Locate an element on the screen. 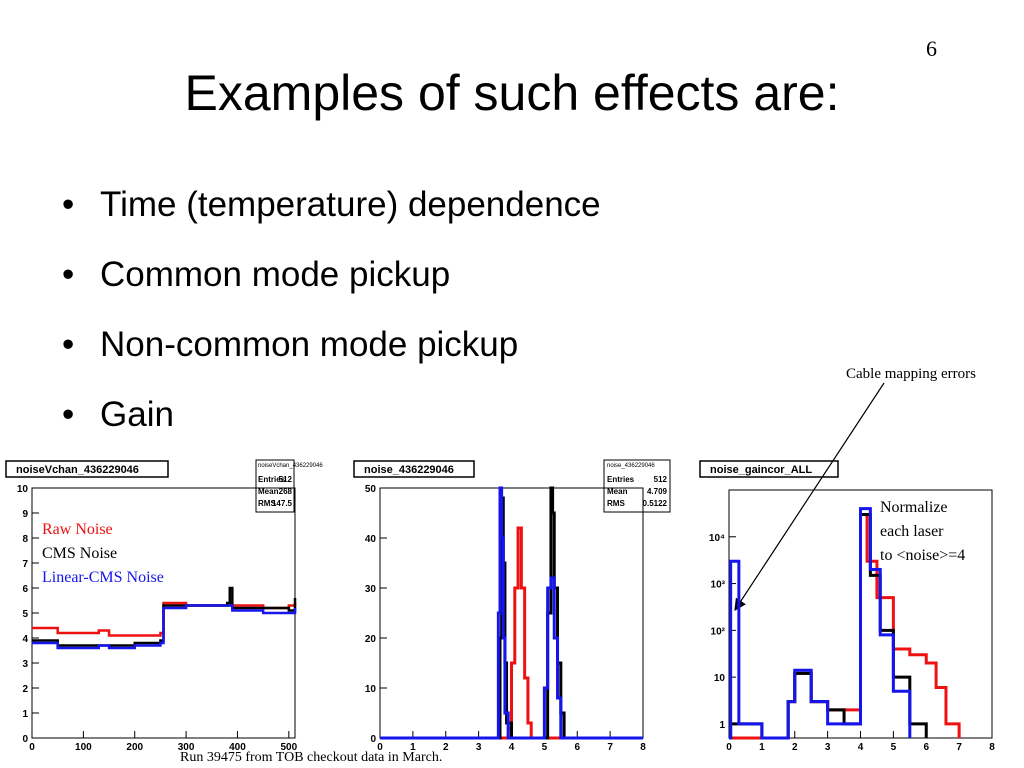 This screenshot has width=1024, height=768. bullet-item: • Common mode pickup is located at coordinates (331, 275).